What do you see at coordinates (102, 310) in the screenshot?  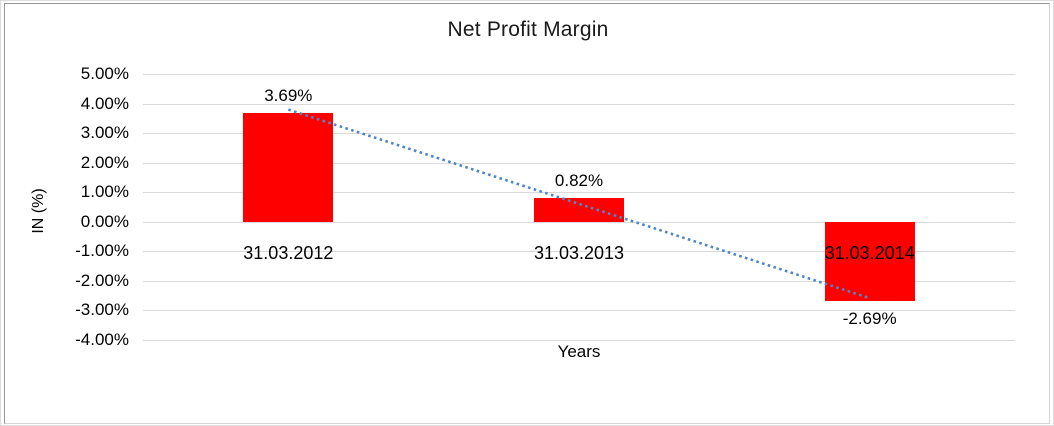 I see `y-tick-label: -3.00%` at bounding box center [102, 310].